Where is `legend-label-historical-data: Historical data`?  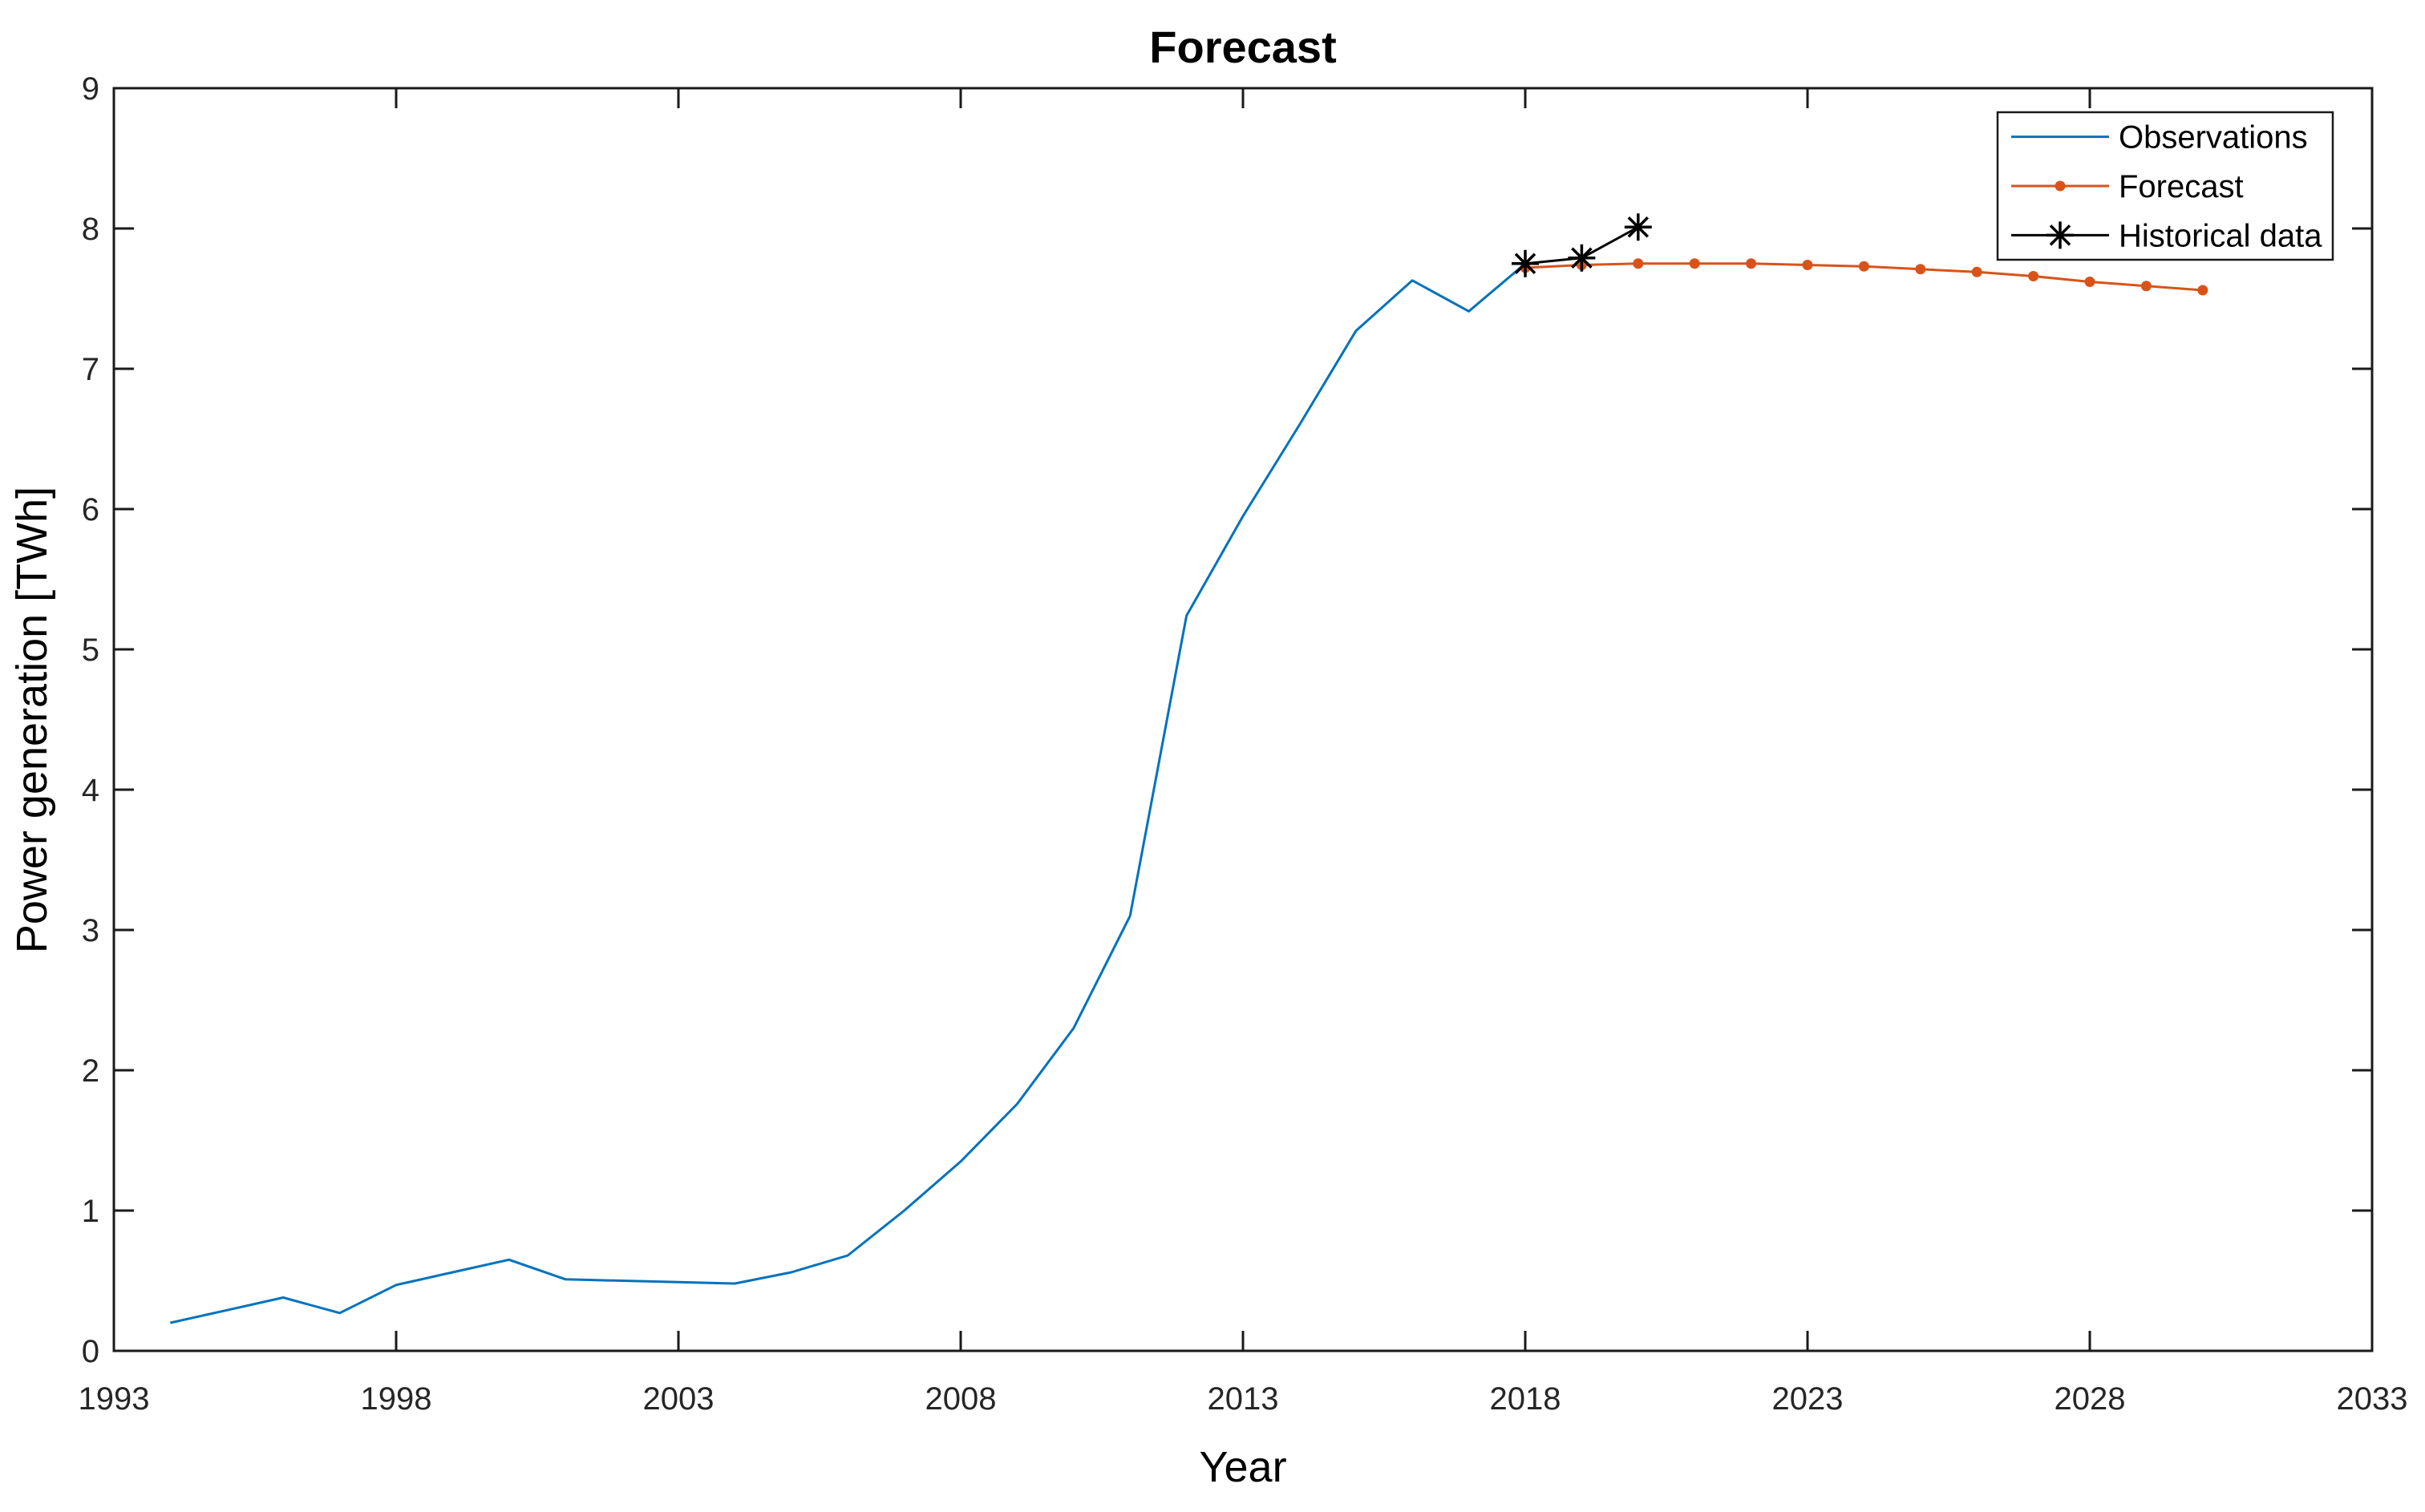
legend-label-historical-data: Historical data is located at coordinates (2220, 236).